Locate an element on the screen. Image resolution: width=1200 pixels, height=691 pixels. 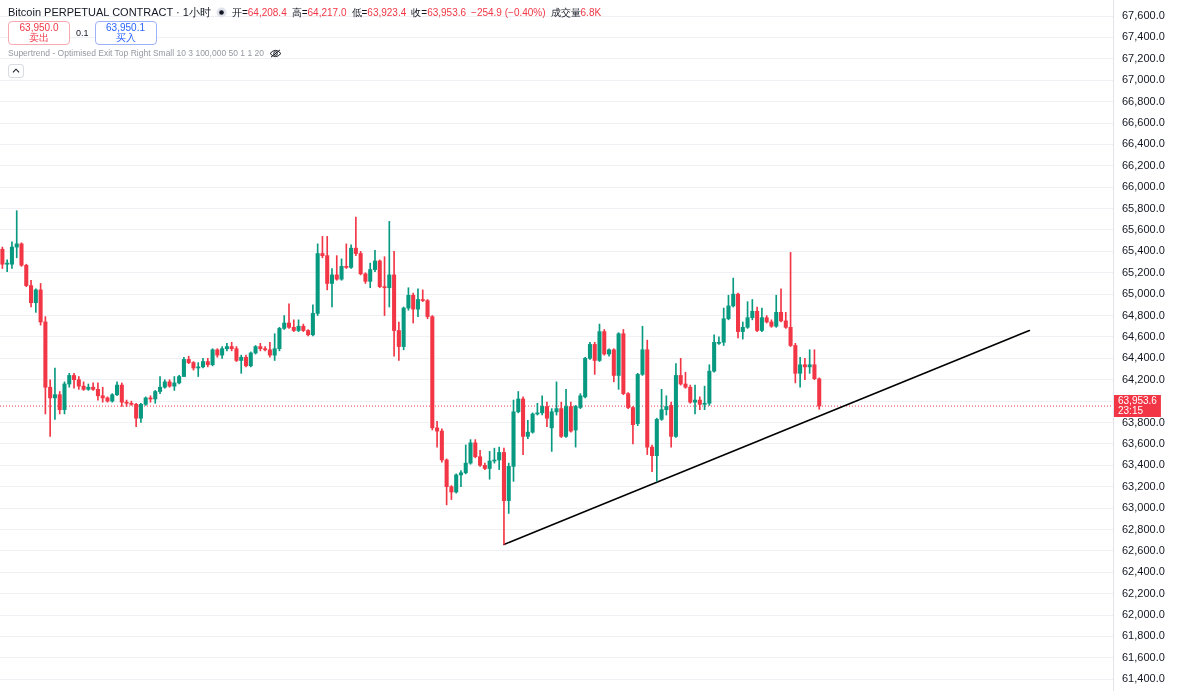
y-tick-label: 63,400.0 is located at coordinates (1143, 464).